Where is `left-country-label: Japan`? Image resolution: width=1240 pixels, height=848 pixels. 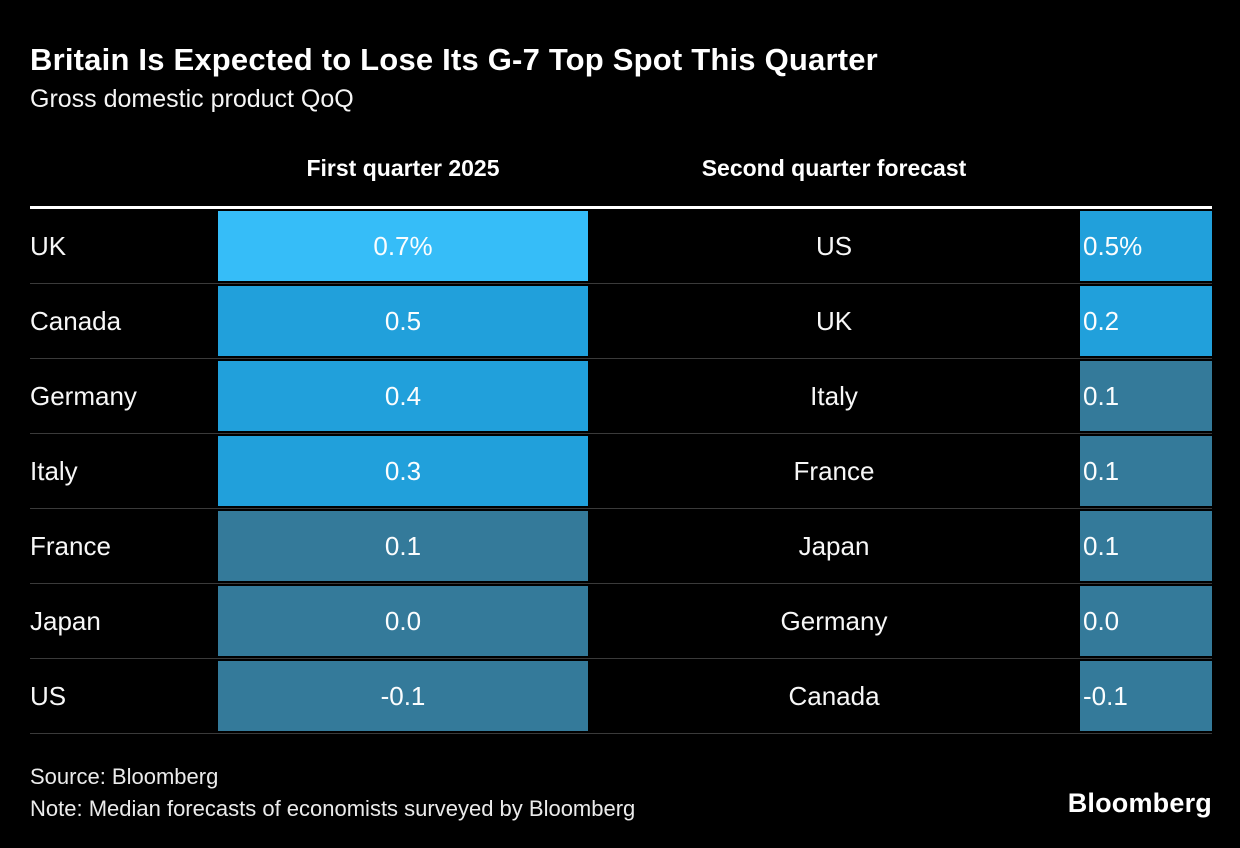 left-country-label: Japan is located at coordinates (65, 620).